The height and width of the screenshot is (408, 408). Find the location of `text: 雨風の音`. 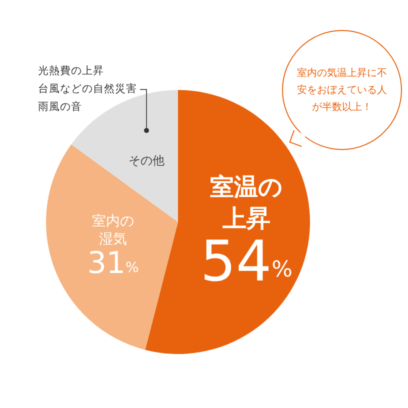

text: 雨風の音 is located at coordinates (60, 107).